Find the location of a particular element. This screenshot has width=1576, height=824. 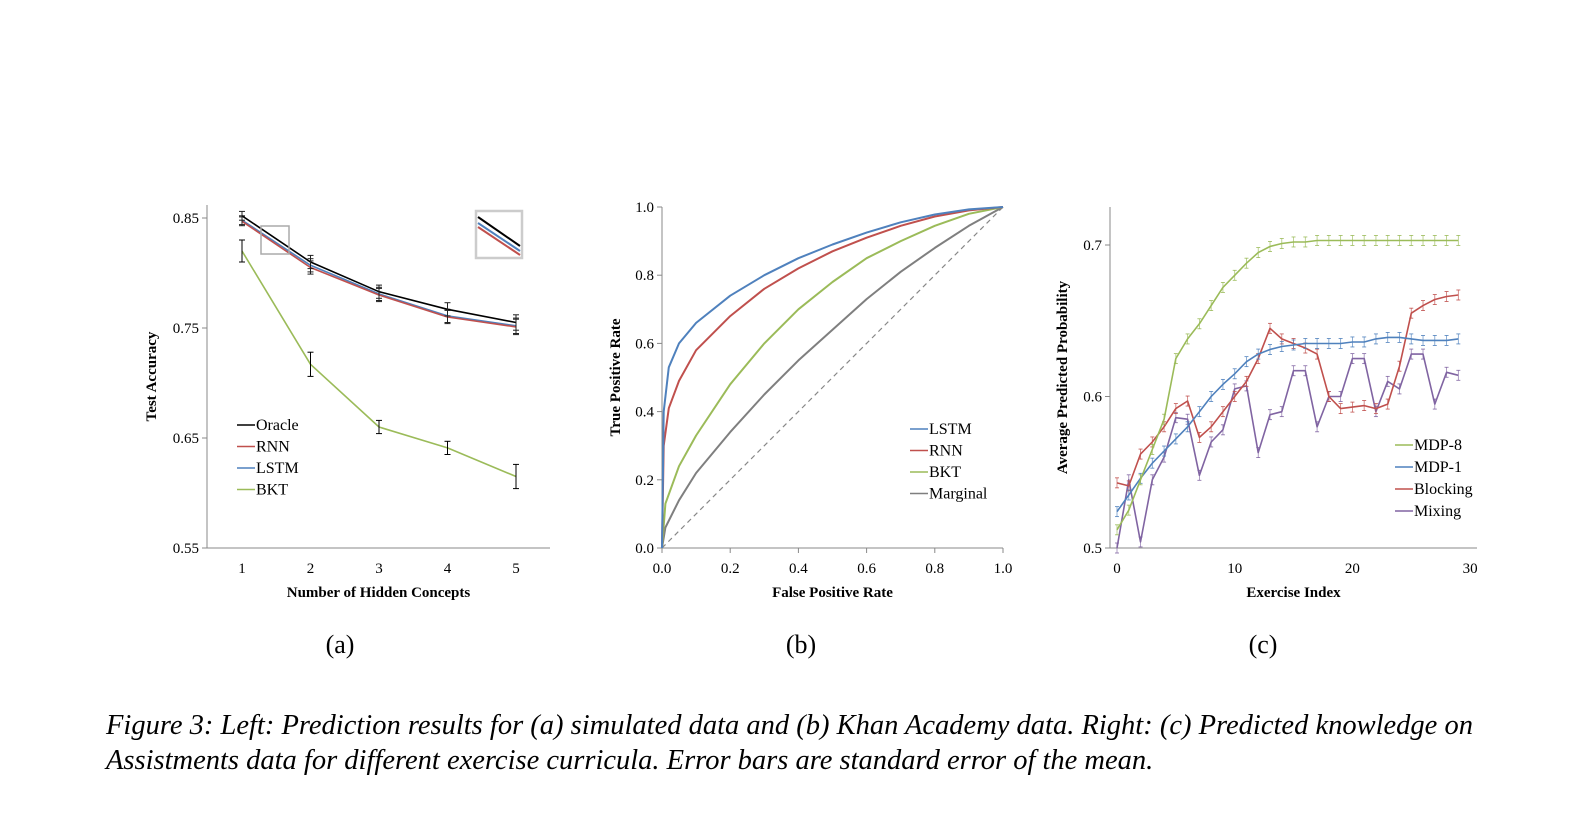

x-tick-label: 30 is located at coordinates (1470, 569).